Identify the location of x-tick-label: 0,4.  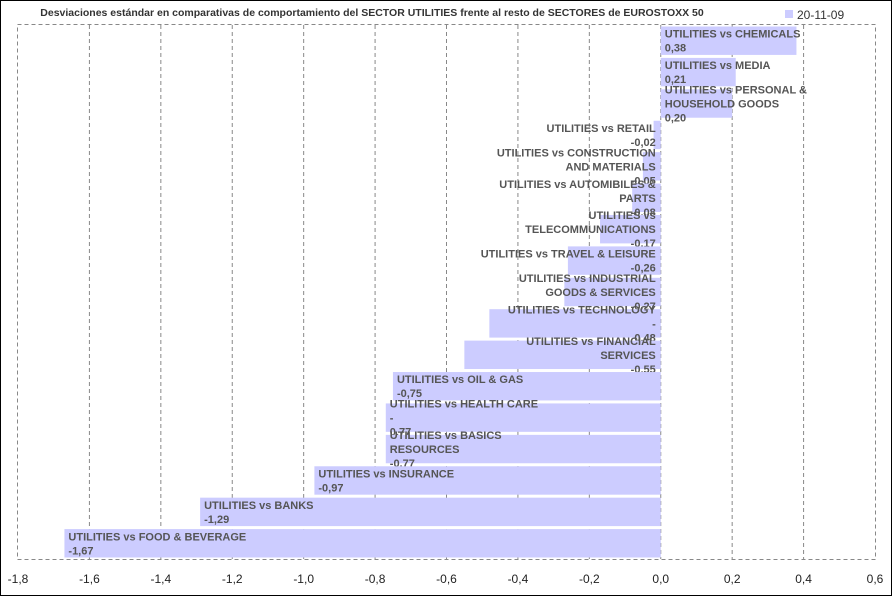
(803, 579).